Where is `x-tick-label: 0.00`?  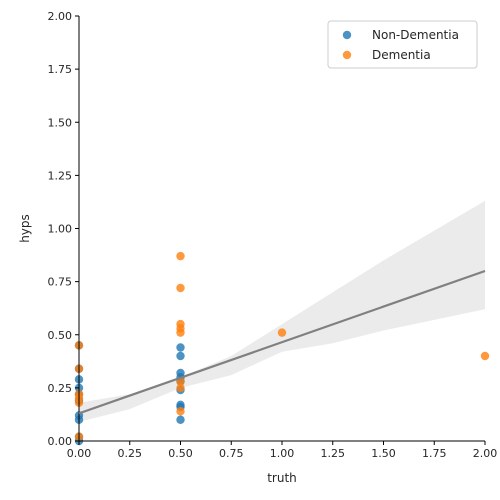
x-tick-label: 0.00 is located at coordinates (79, 453).